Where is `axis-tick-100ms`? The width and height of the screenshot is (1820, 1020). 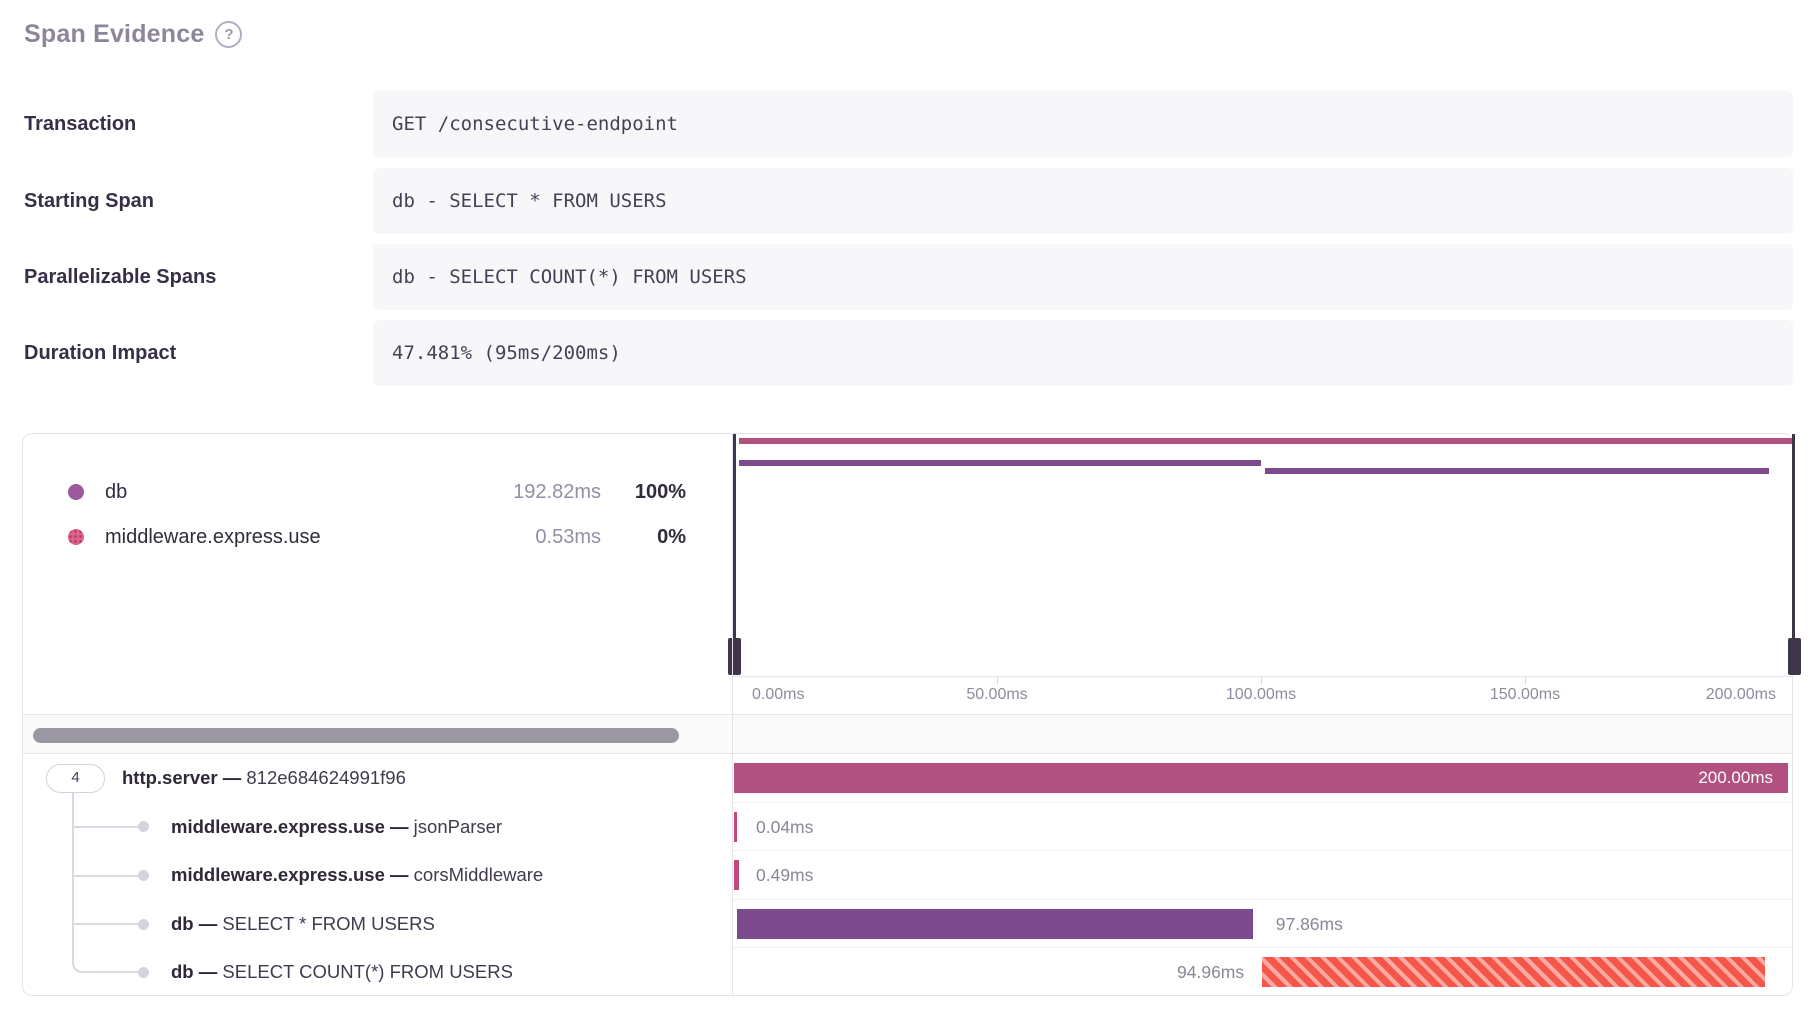 axis-tick-100ms is located at coordinates (1261, 680).